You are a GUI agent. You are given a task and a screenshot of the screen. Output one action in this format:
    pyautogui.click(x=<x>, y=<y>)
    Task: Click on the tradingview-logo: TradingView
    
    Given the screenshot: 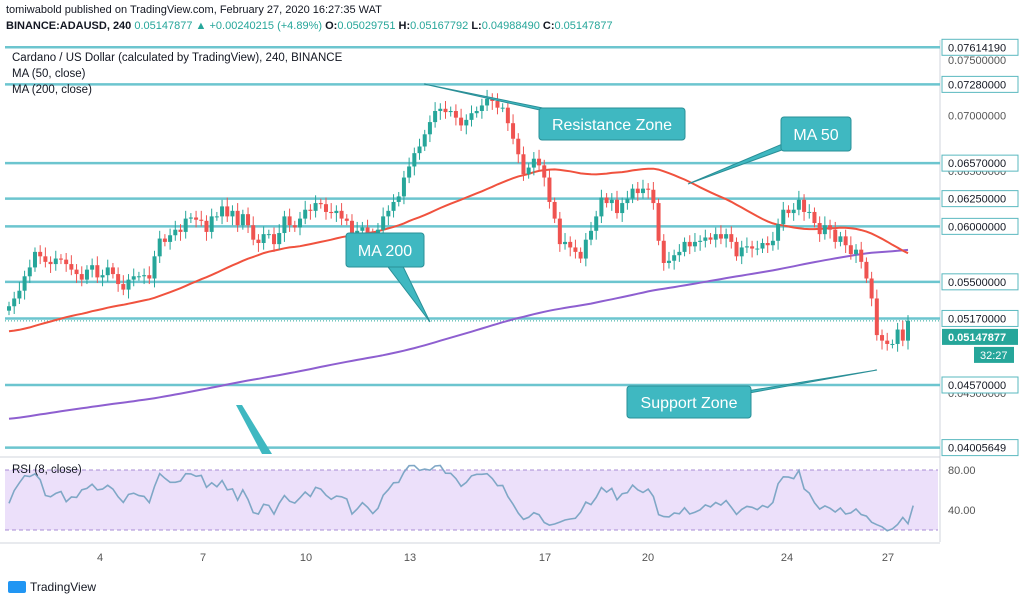 What is the action you would take?
    pyautogui.click(x=52, y=587)
    